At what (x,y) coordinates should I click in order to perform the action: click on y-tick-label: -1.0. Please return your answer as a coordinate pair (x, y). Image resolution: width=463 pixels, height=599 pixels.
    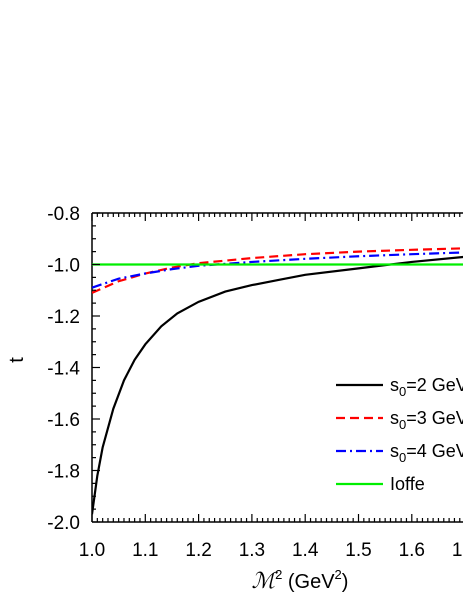
    Looking at the image, I should click on (63, 266).